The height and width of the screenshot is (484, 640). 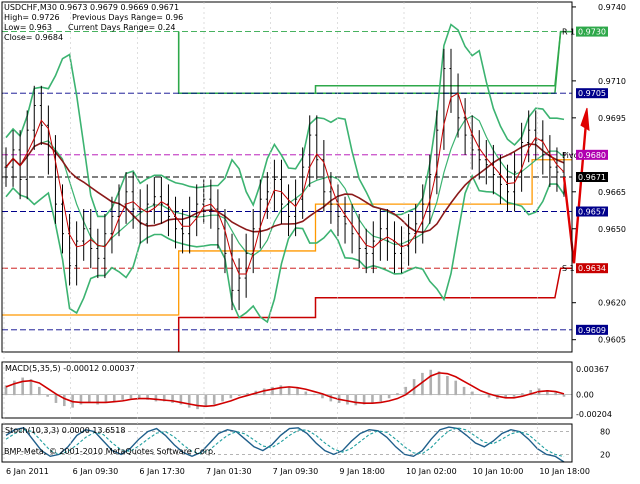 I want to click on x-tick-label: 9 Jan 18:00, so click(x=362, y=471).